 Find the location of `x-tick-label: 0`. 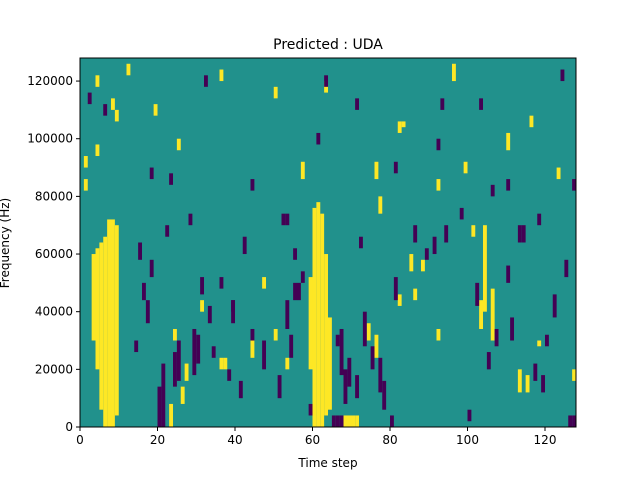

x-tick-label: 0 is located at coordinates (80, 440).